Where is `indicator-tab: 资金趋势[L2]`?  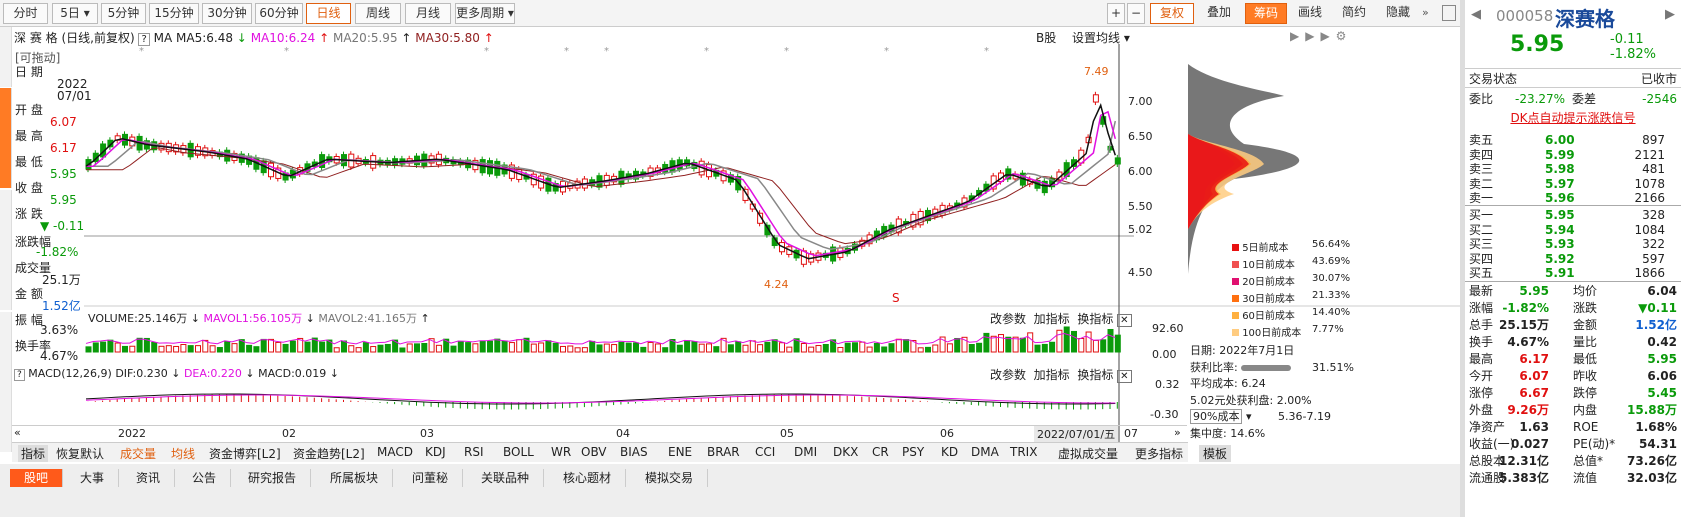
indicator-tab: 资金趋势[L2] is located at coordinates (329, 454).